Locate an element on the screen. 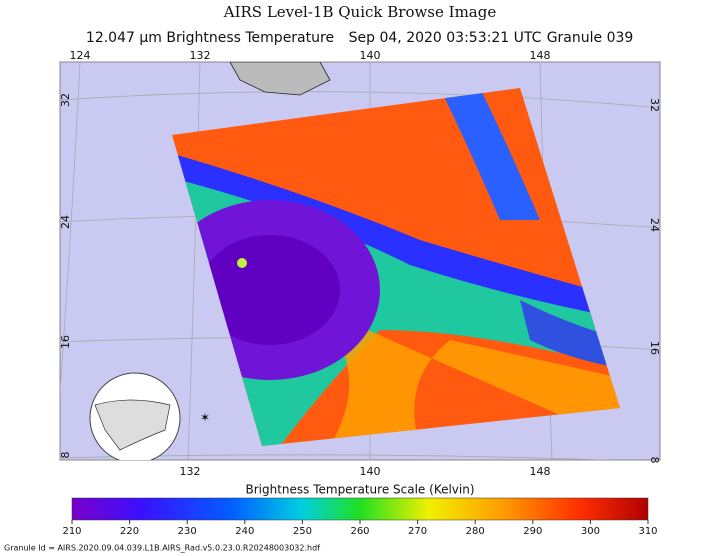 The height and width of the screenshot is (556, 720). title: AIRS Level-1B Quick Browse Image is located at coordinates (360, 12).